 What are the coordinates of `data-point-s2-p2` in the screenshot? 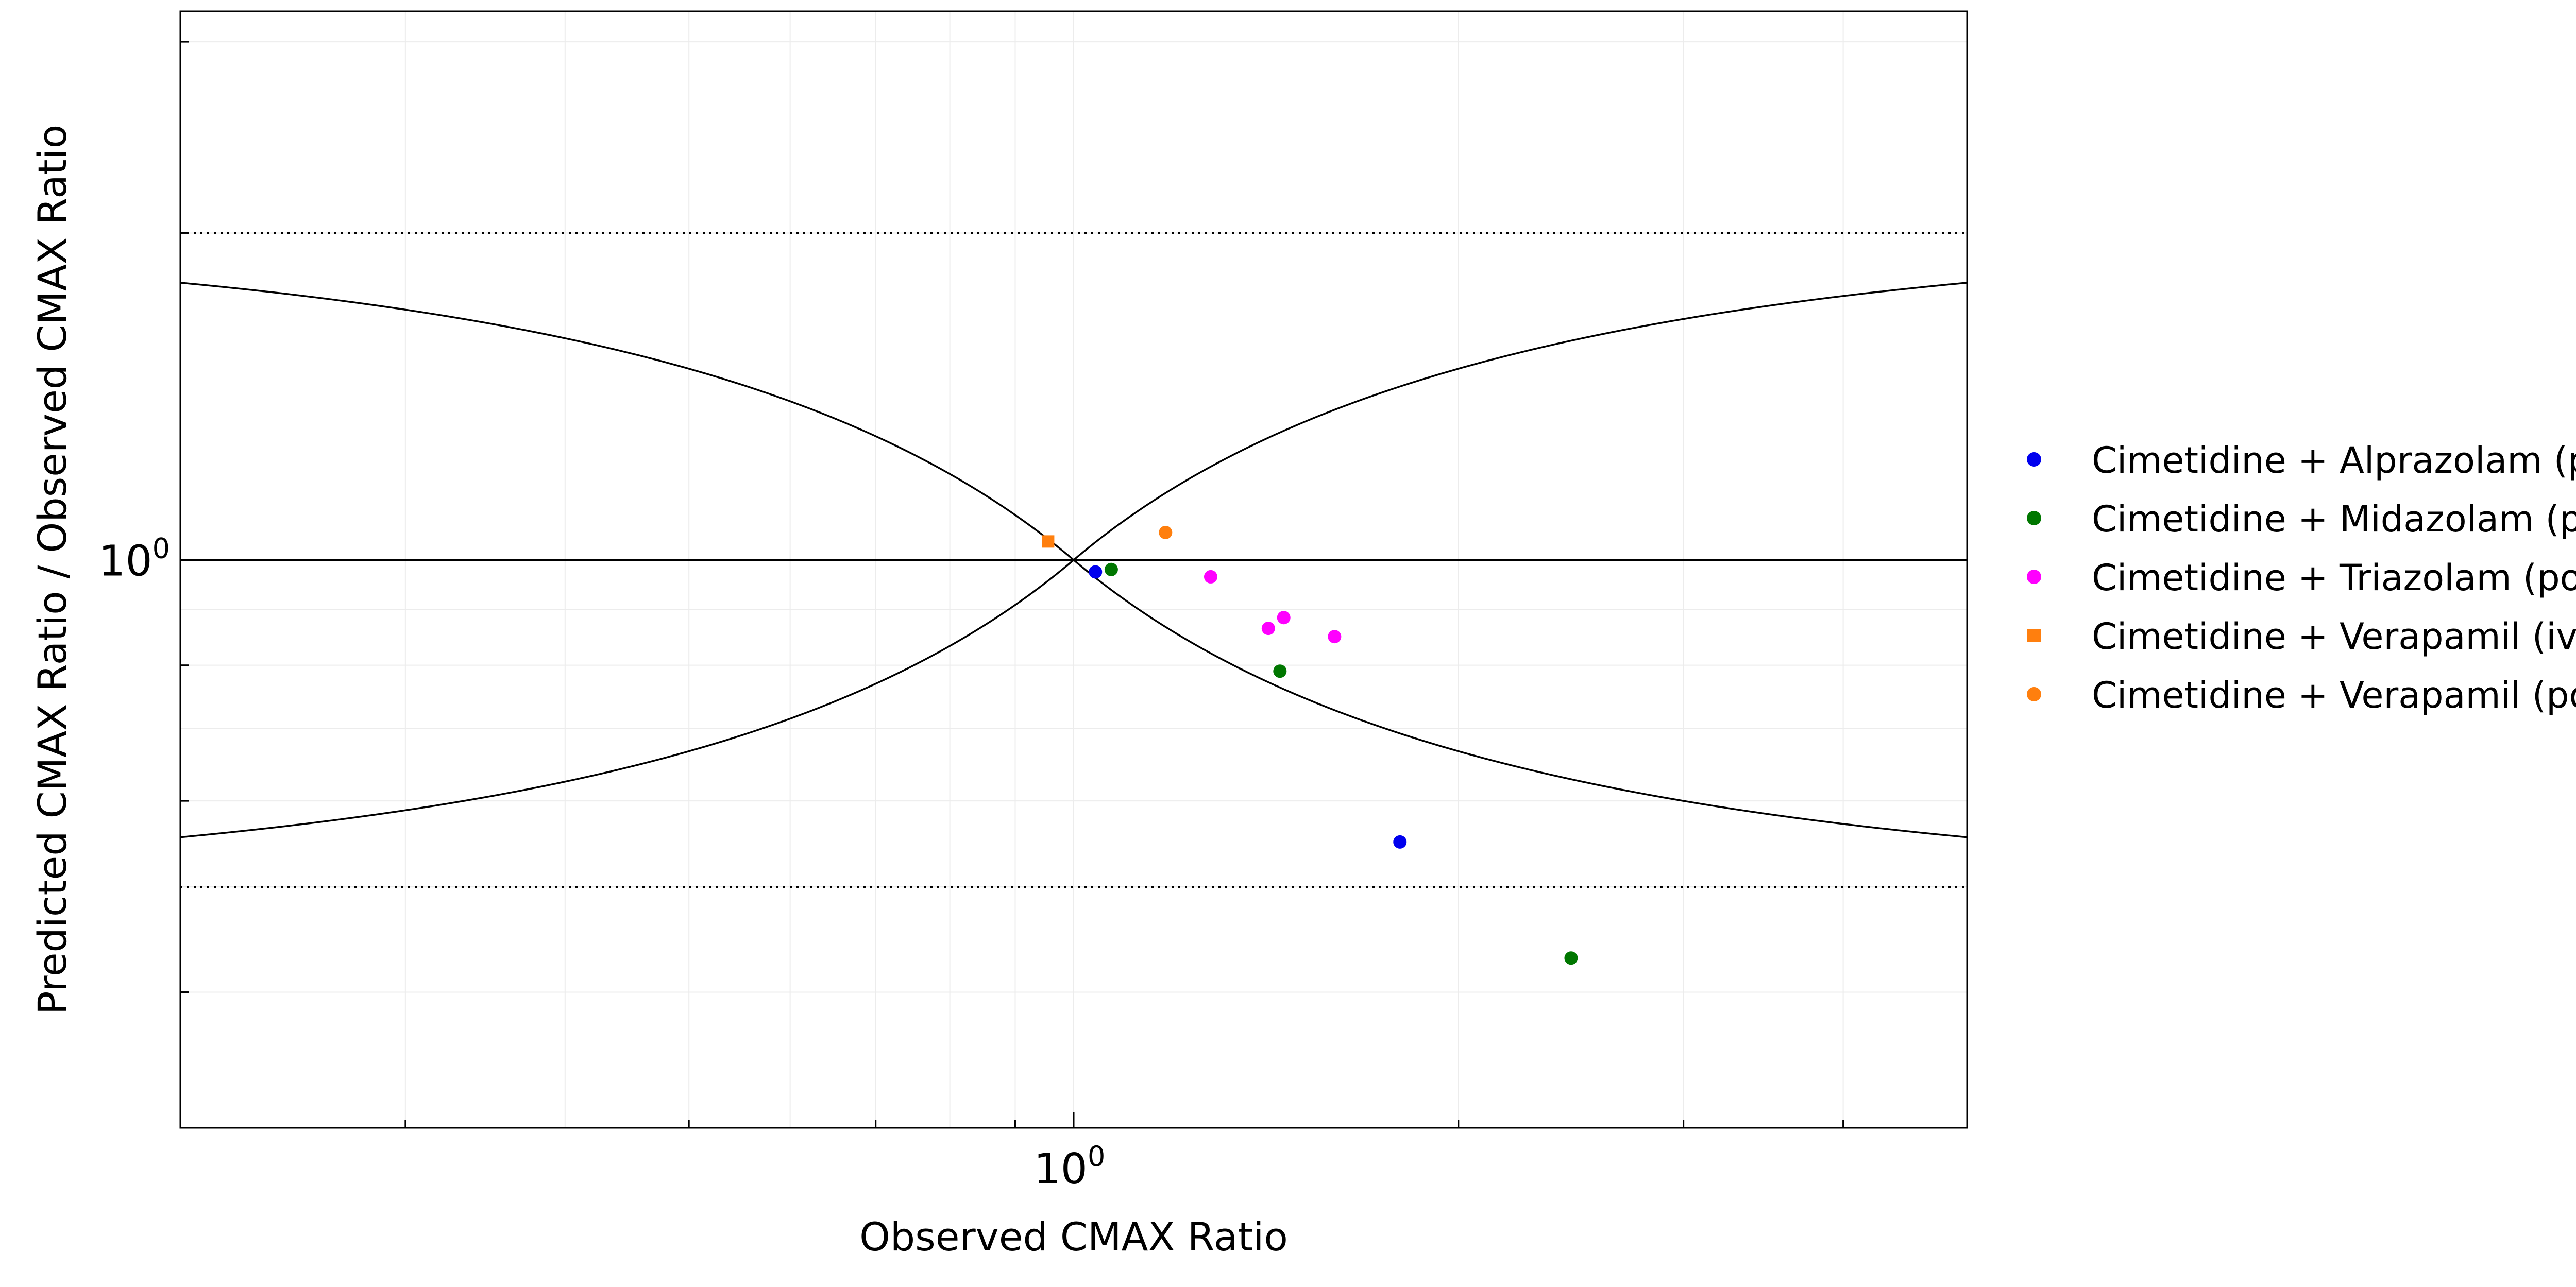 It's located at (1284, 618).